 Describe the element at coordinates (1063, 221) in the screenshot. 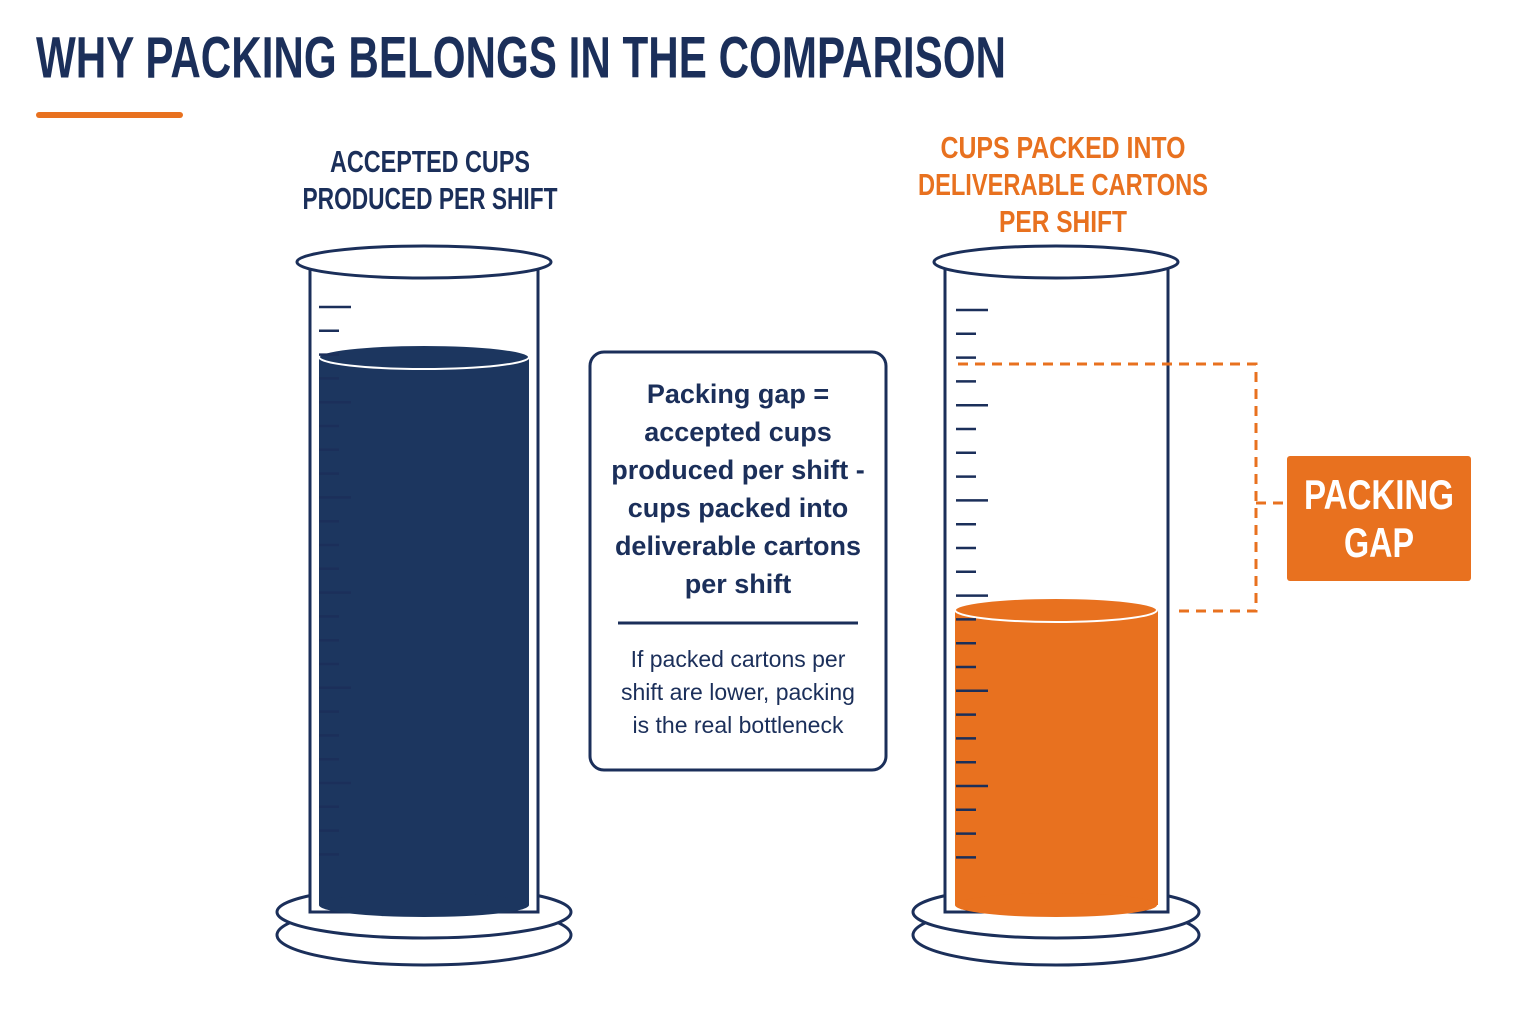

I see `right-label: PER SHIFT` at that location.